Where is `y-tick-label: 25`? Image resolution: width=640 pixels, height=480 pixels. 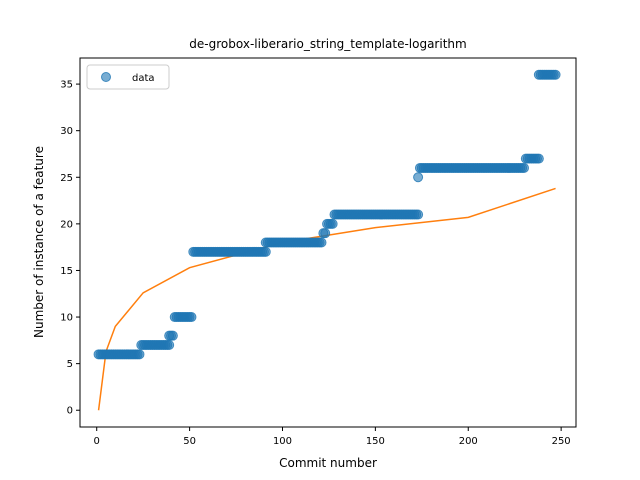
y-tick-label: 25 is located at coordinates (66, 178).